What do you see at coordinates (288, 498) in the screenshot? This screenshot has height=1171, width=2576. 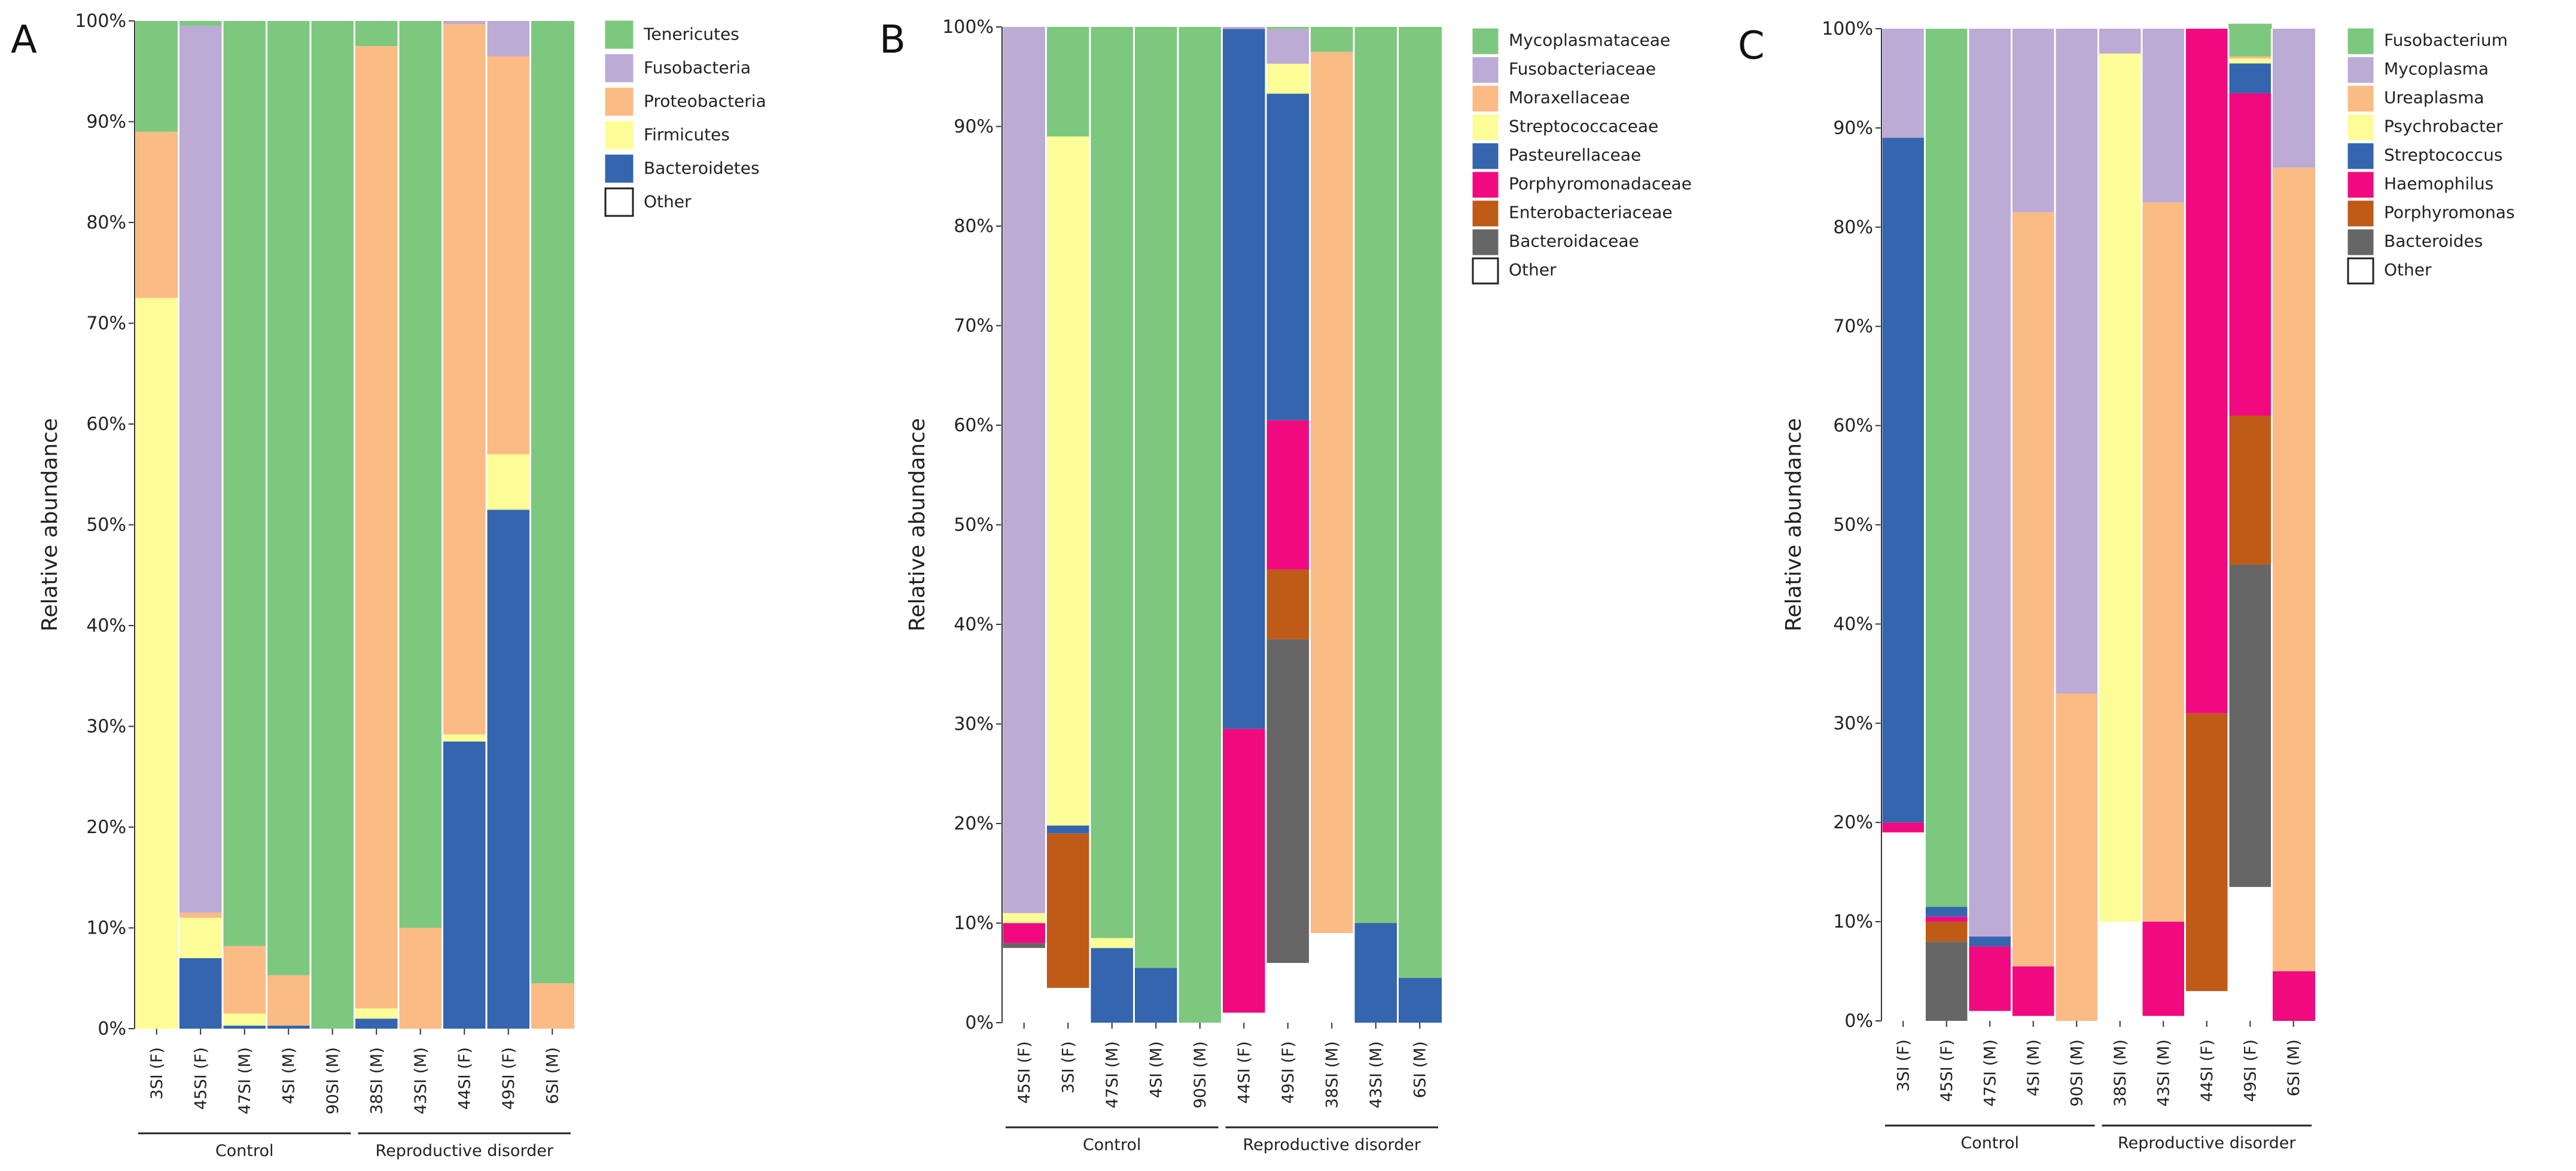 I see `bar-segment-tenericutes-4si-m` at bounding box center [288, 498].